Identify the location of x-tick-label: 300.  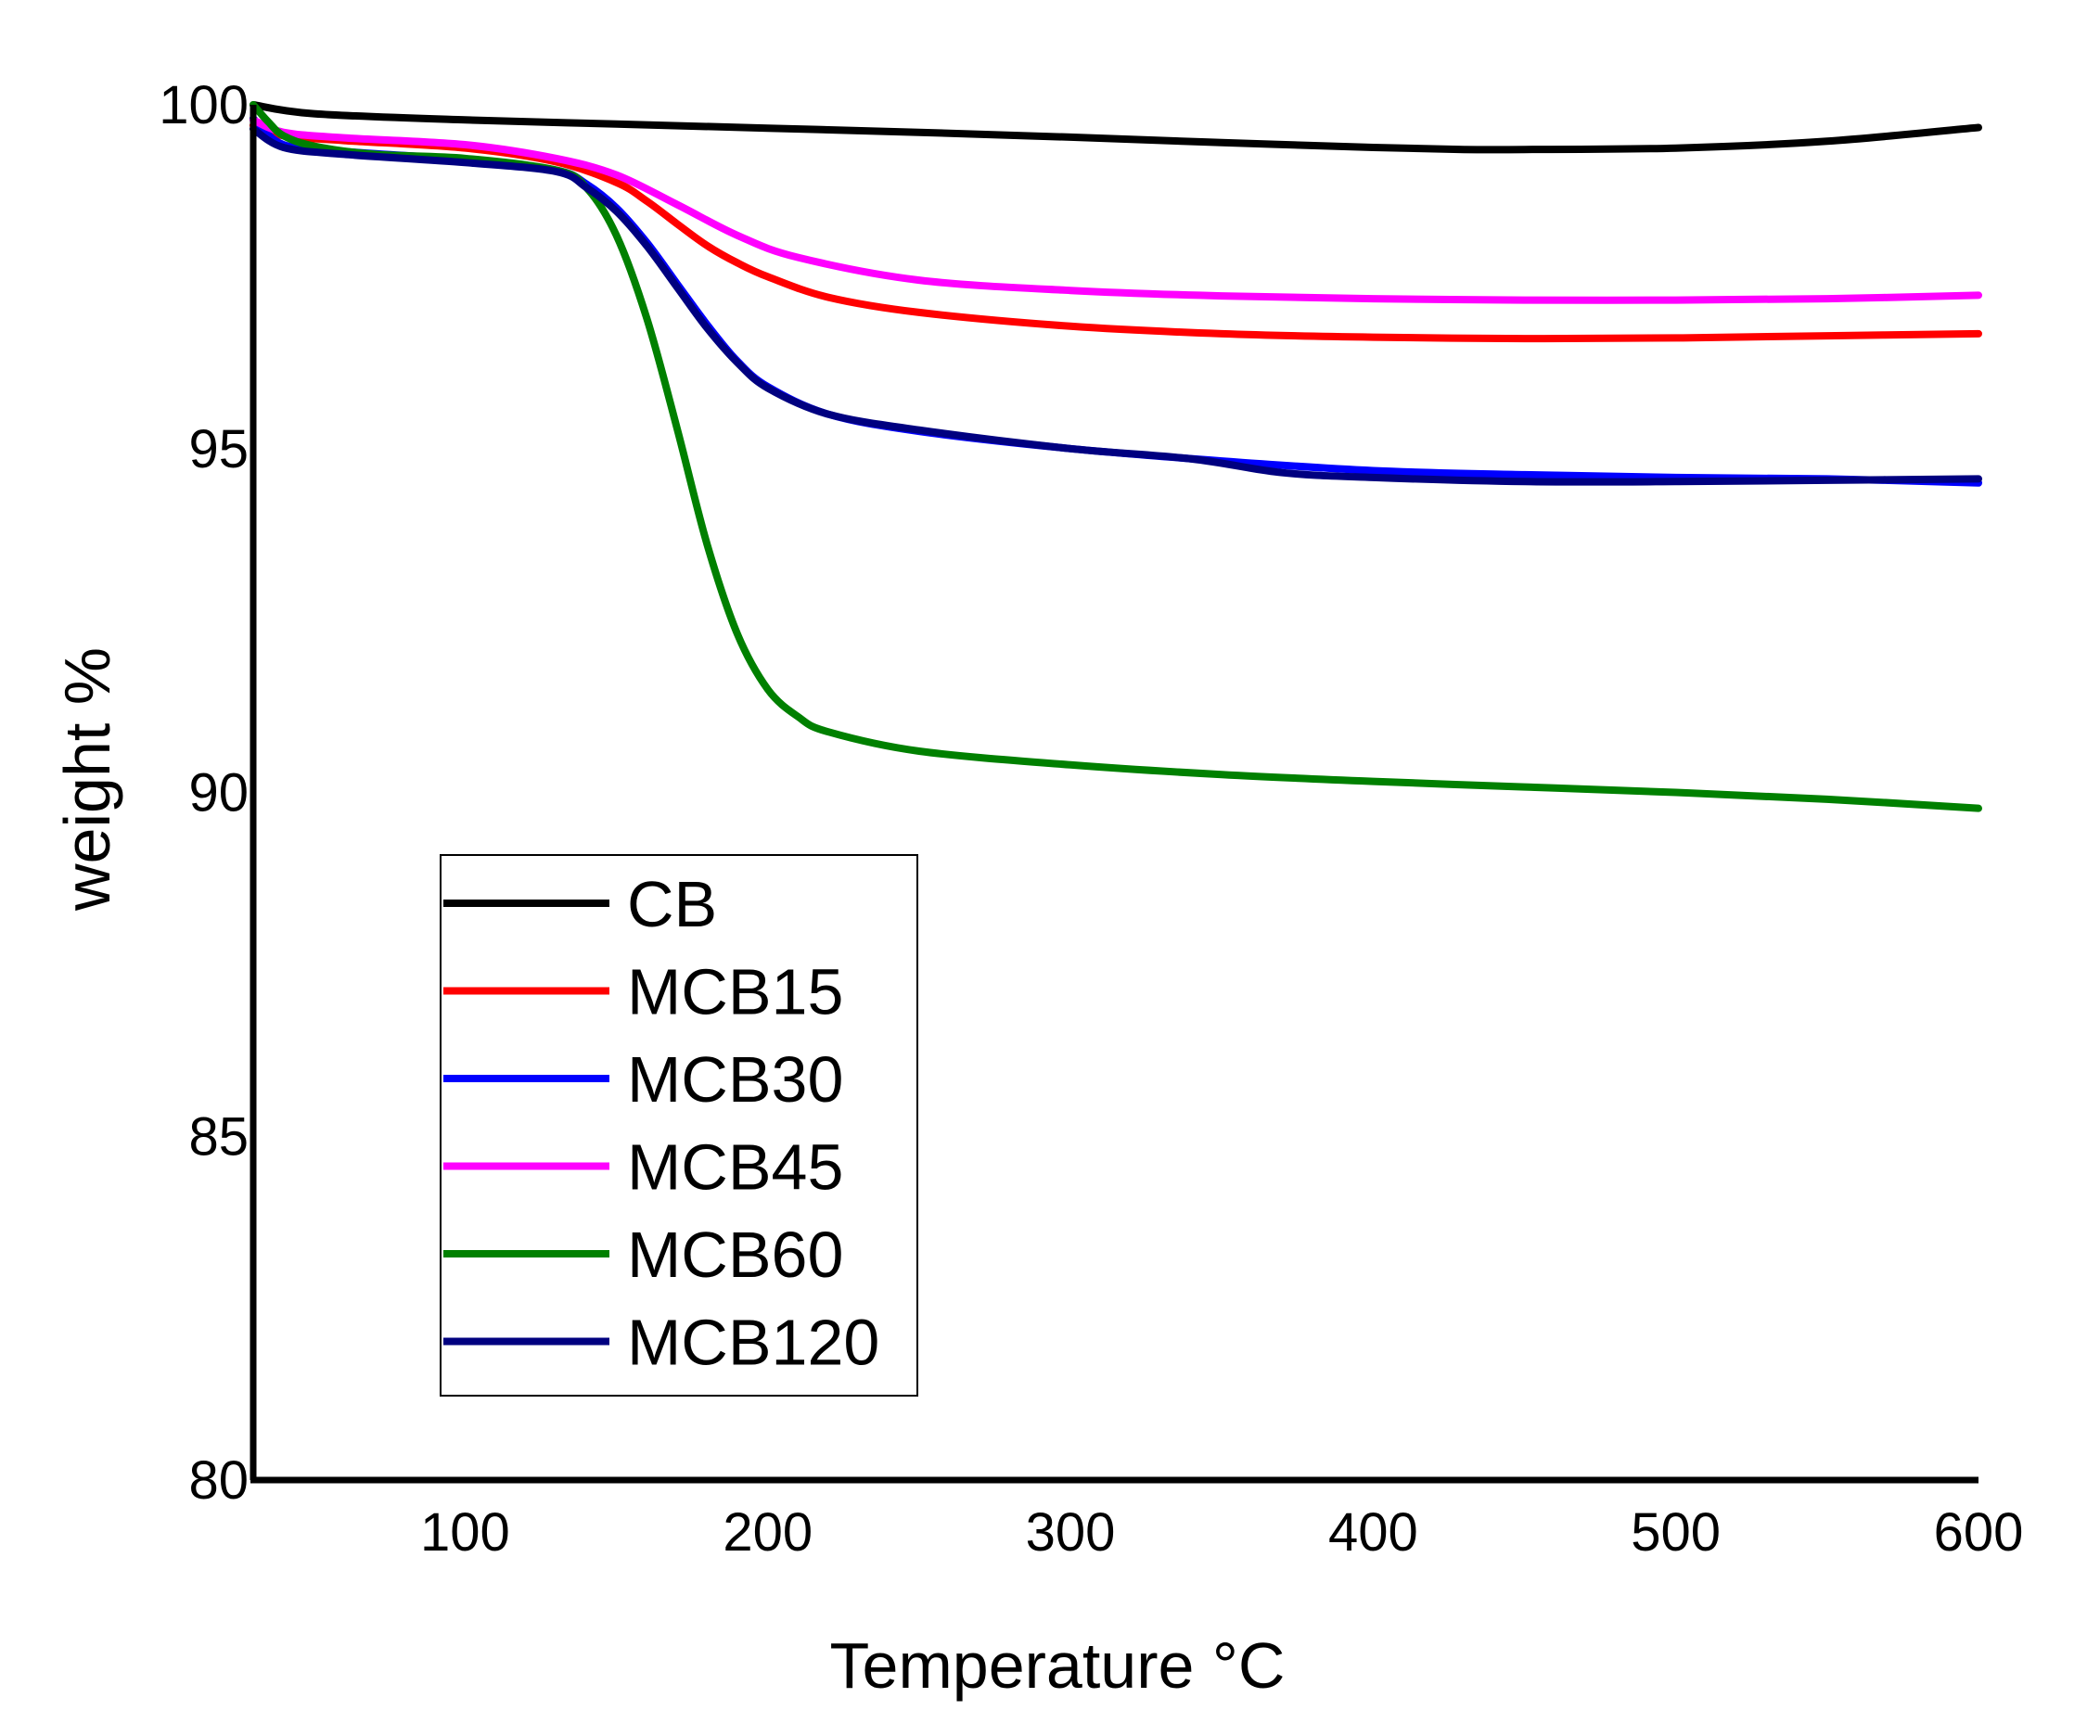
(1071, 1532).